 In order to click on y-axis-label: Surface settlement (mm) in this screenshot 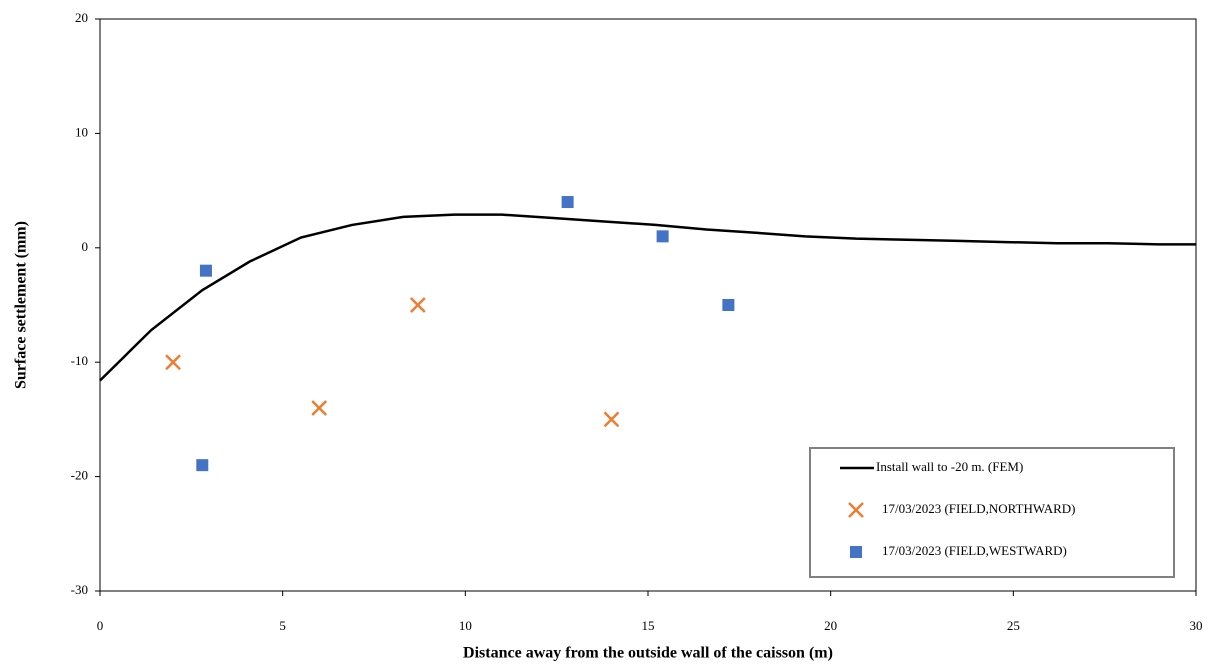, I will do `click(21, 305)`.